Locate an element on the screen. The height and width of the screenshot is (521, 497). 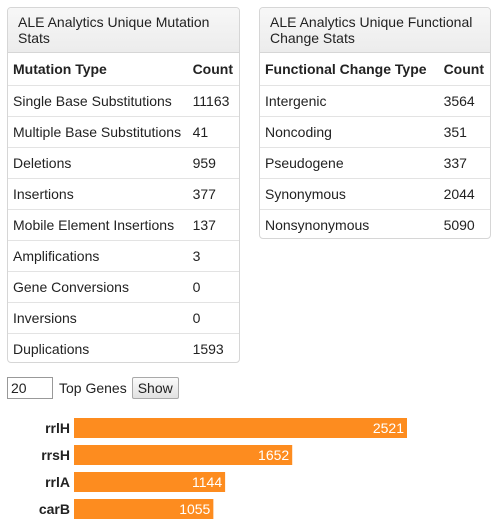
mutation-count-cell: 3 is located at coordinates (213, 256).